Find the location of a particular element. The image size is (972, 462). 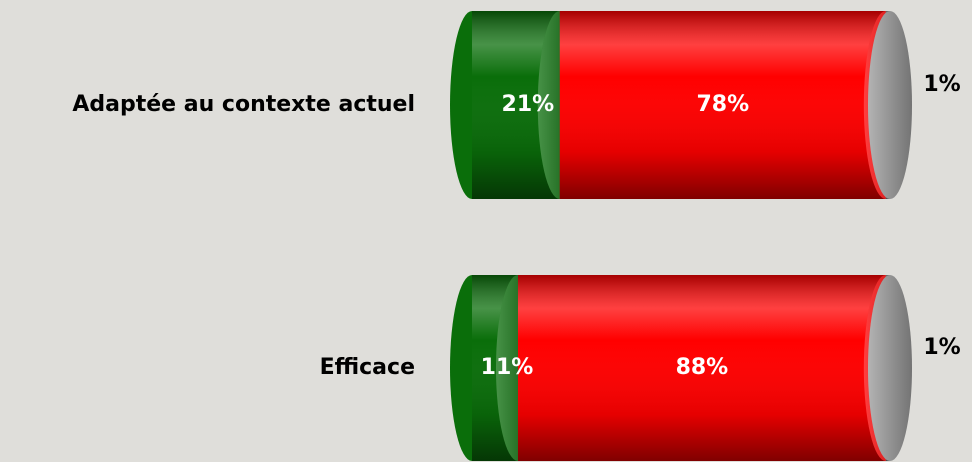

value-label: 88% is located at coordinates (702, 367).